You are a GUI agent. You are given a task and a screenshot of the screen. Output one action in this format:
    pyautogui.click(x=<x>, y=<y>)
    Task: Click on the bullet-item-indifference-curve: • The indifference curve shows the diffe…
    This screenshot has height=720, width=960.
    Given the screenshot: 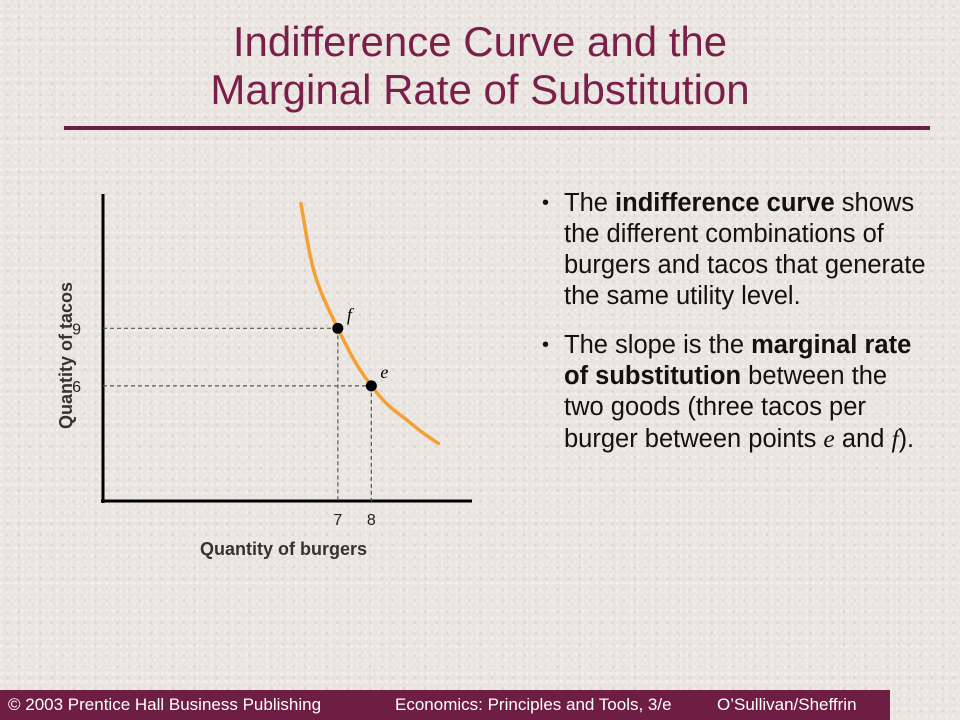 What is the action you would take?
    pyautogui.click(x=733, y=250)
    